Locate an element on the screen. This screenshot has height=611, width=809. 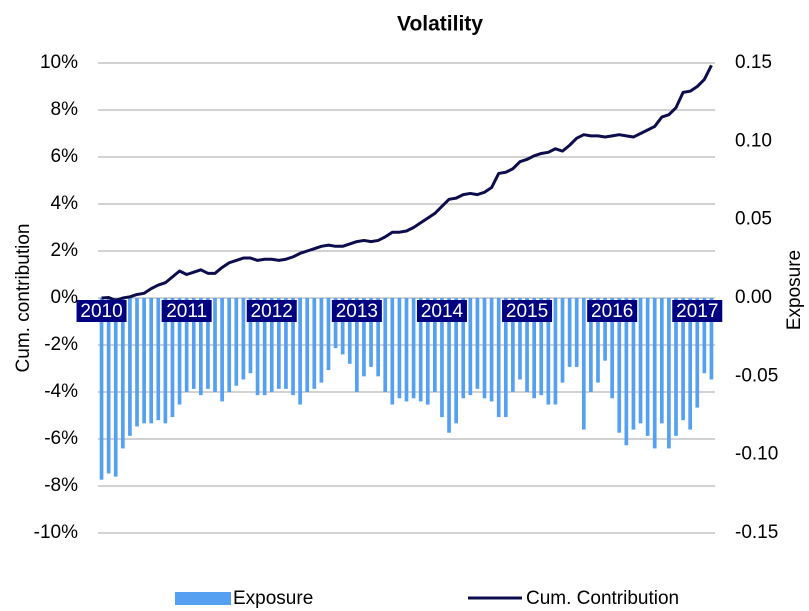
x-tick-label: 2016 is located at coordinates (612, 311).